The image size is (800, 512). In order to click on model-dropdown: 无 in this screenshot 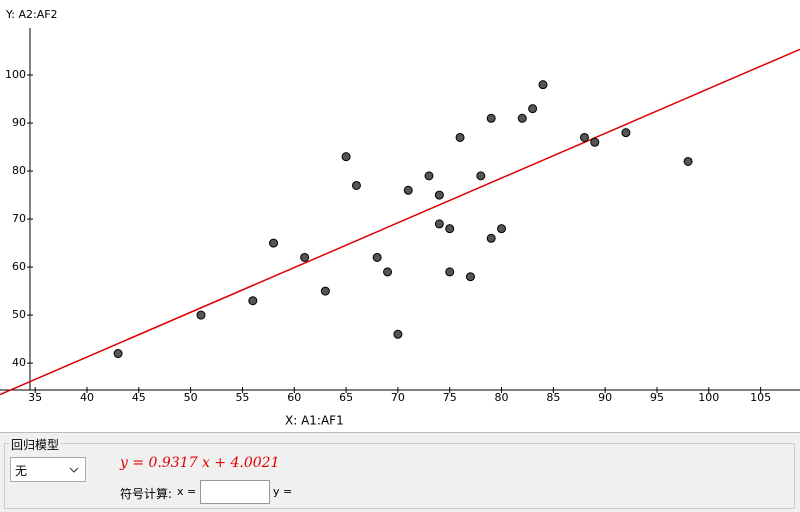, I will do `click(48, 469)`.